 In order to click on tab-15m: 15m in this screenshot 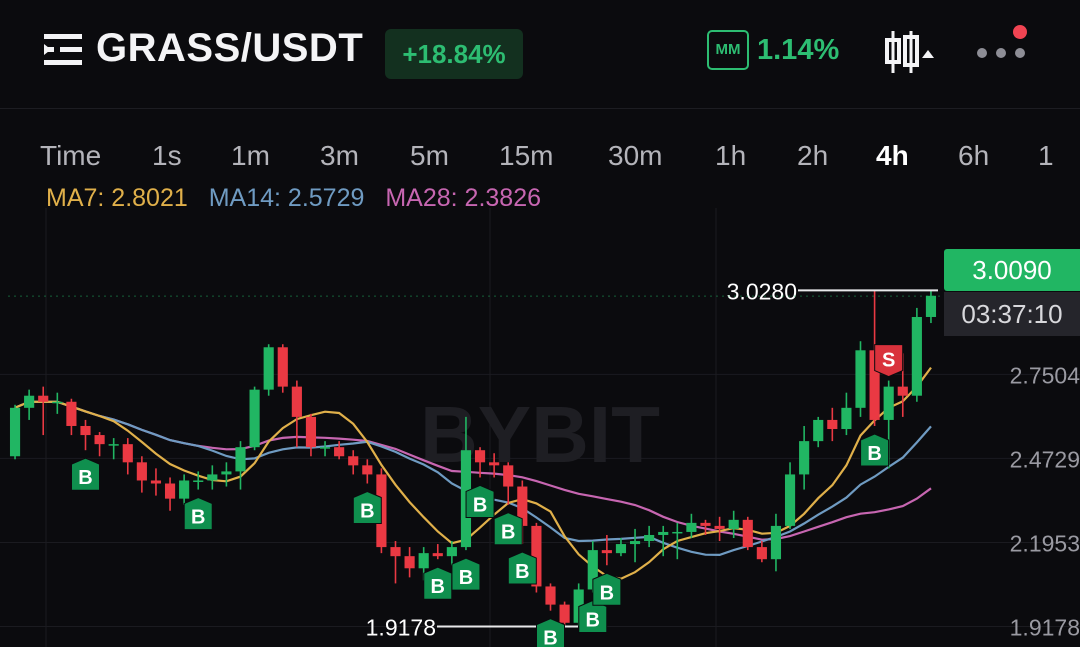, I will do `click(526, 155)`.